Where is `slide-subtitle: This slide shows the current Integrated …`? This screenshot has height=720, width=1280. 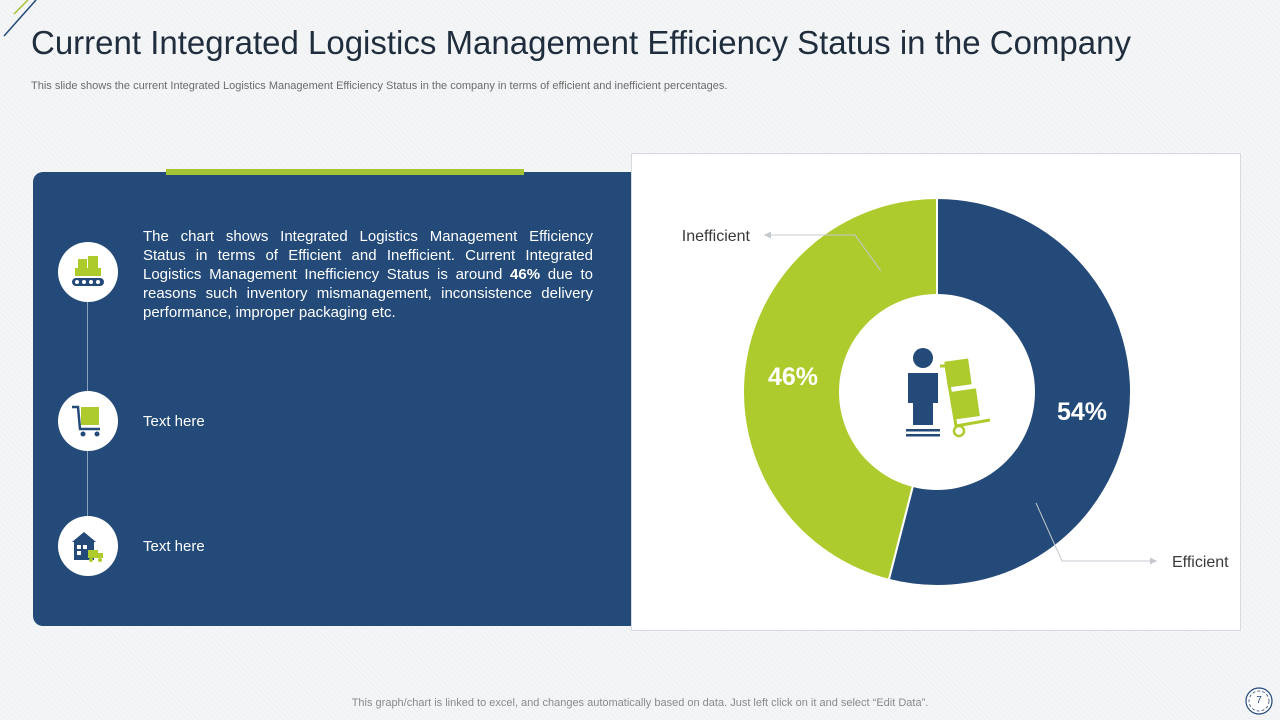
slide-subtitle: This slide shows the current Integrated … is located at coordinates (379, 86).